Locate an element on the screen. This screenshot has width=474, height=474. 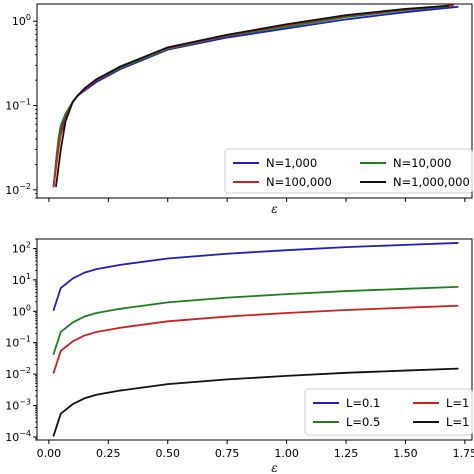
y-tick-label: 10⁻³ is located at coordinates (18, 405).